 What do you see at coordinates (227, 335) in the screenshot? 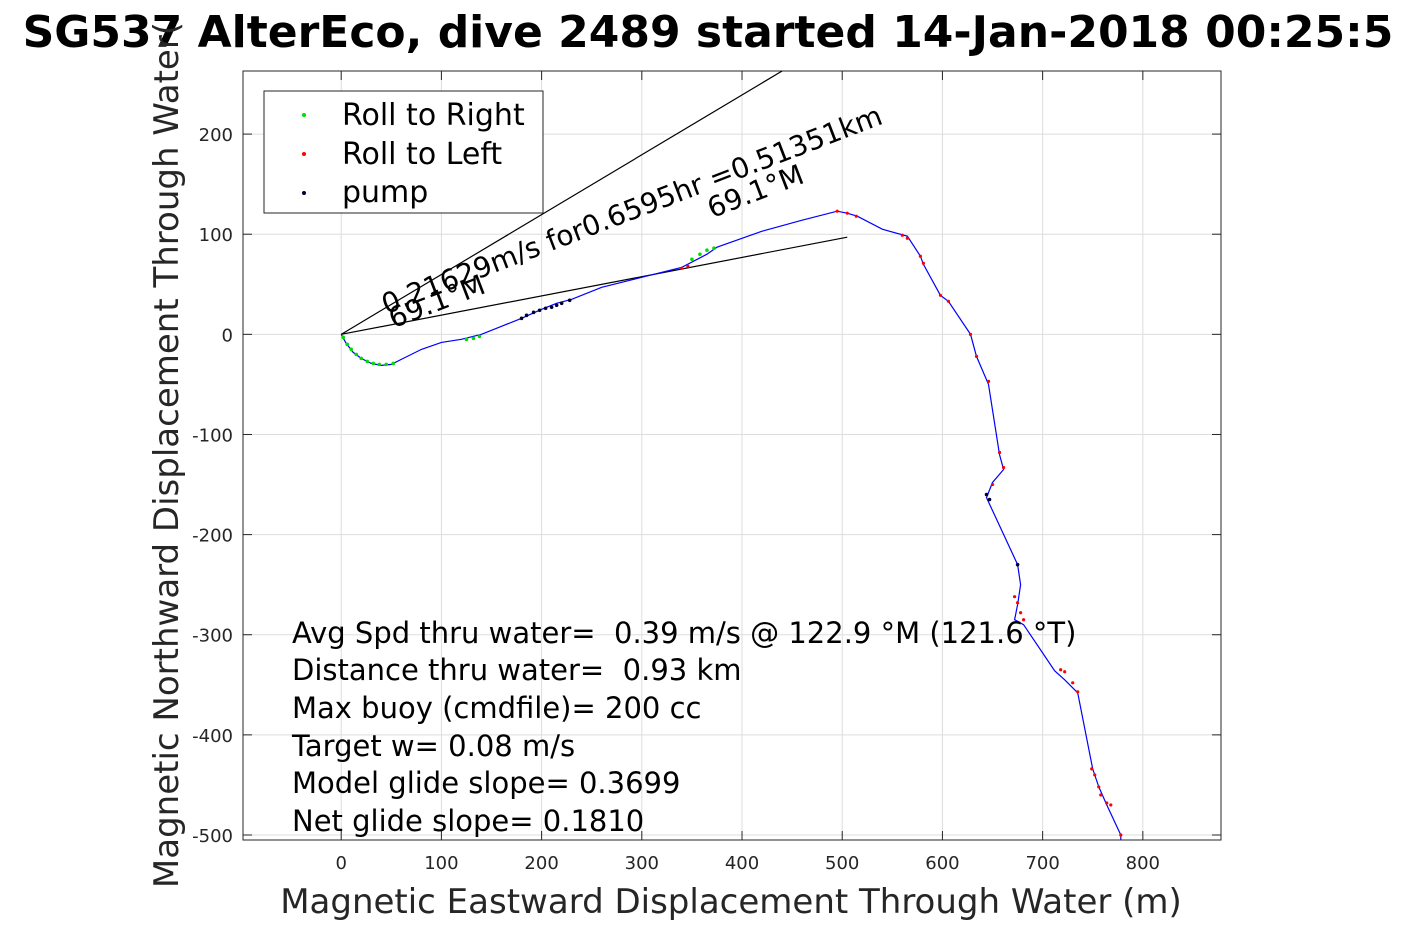
I see `y-tick-label: 0` at bounding box center [227, 335].